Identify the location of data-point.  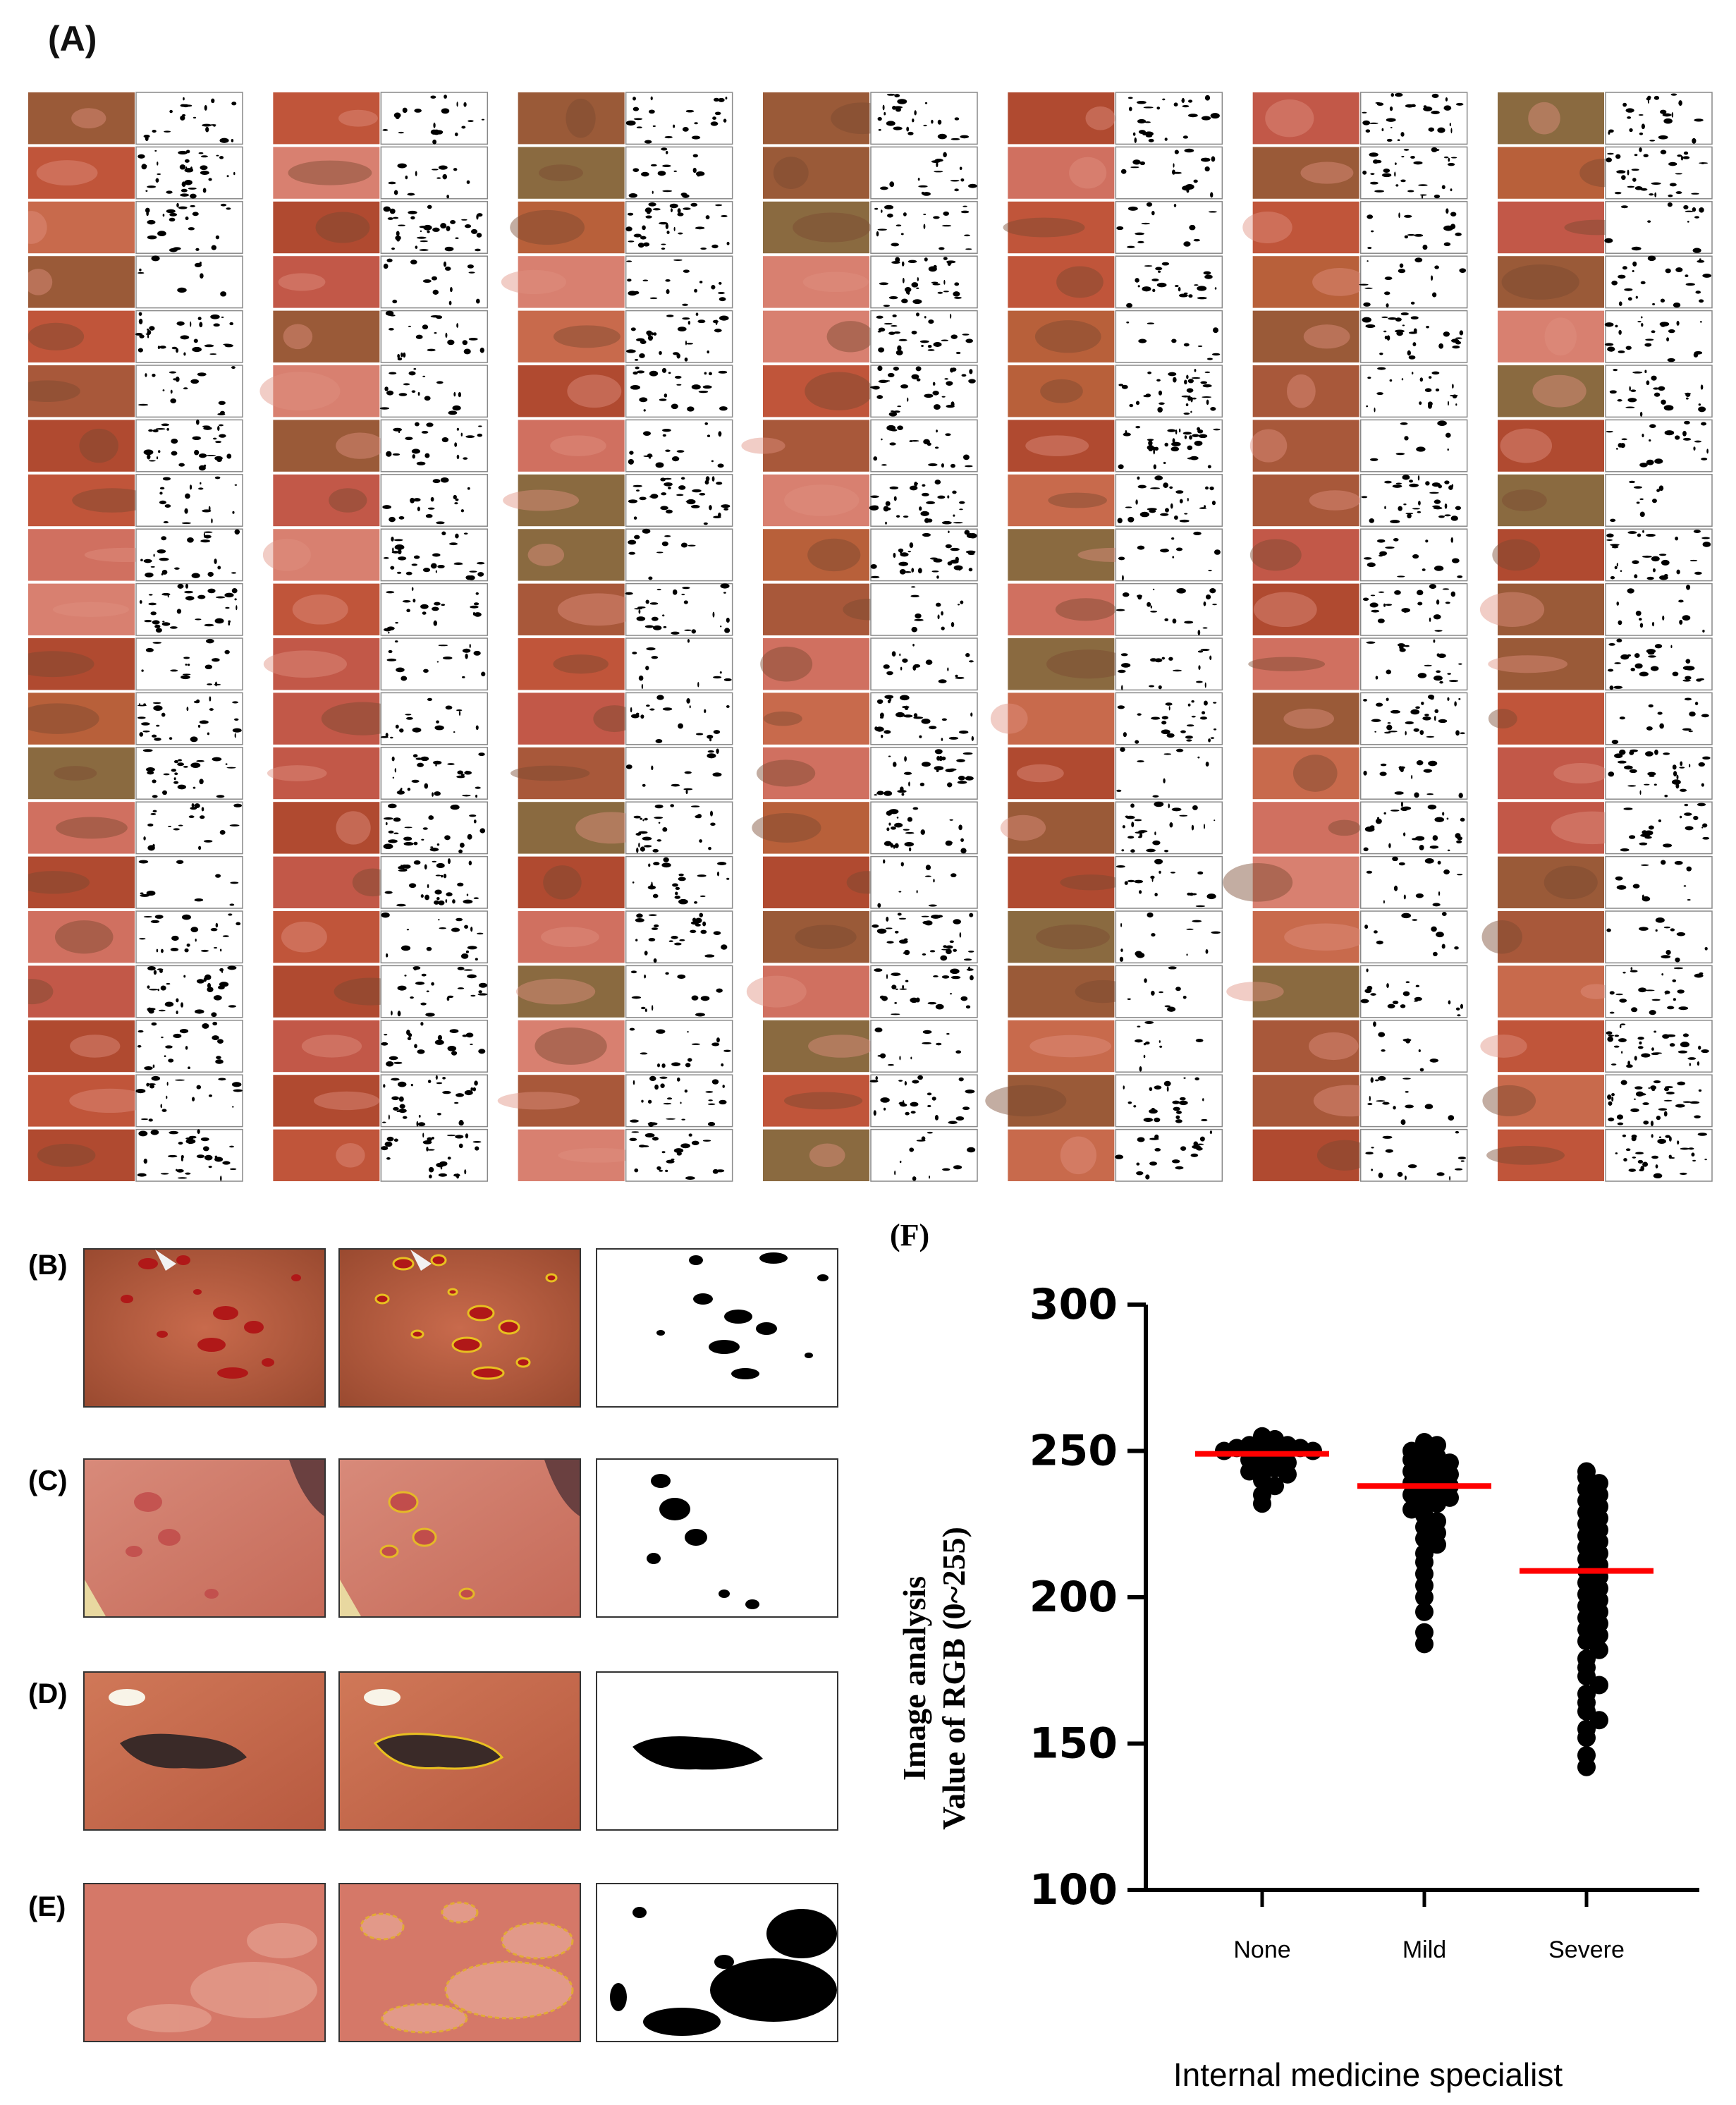
(1224, 1450).